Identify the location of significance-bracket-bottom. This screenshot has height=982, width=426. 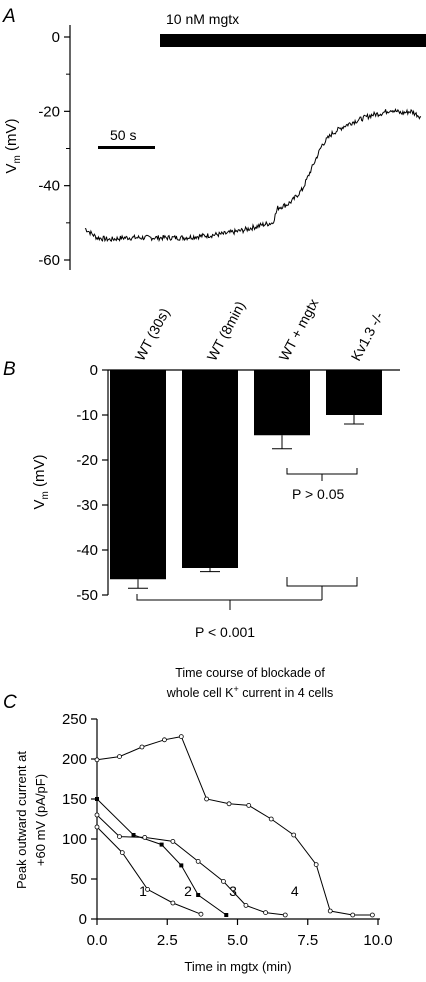
(229, 602).